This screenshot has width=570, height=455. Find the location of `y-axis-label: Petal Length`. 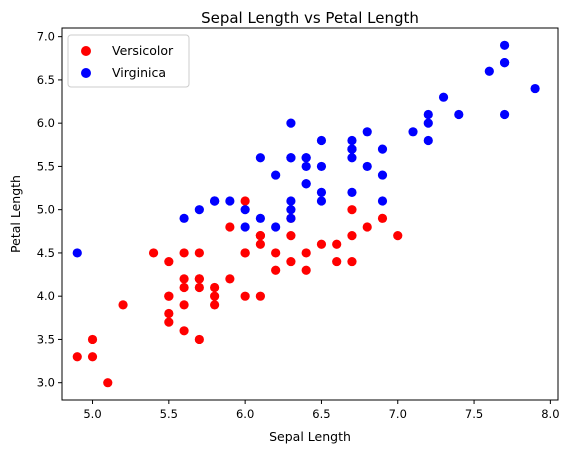

y-axis-label: Petal Length is located at coordinates (15, 214).